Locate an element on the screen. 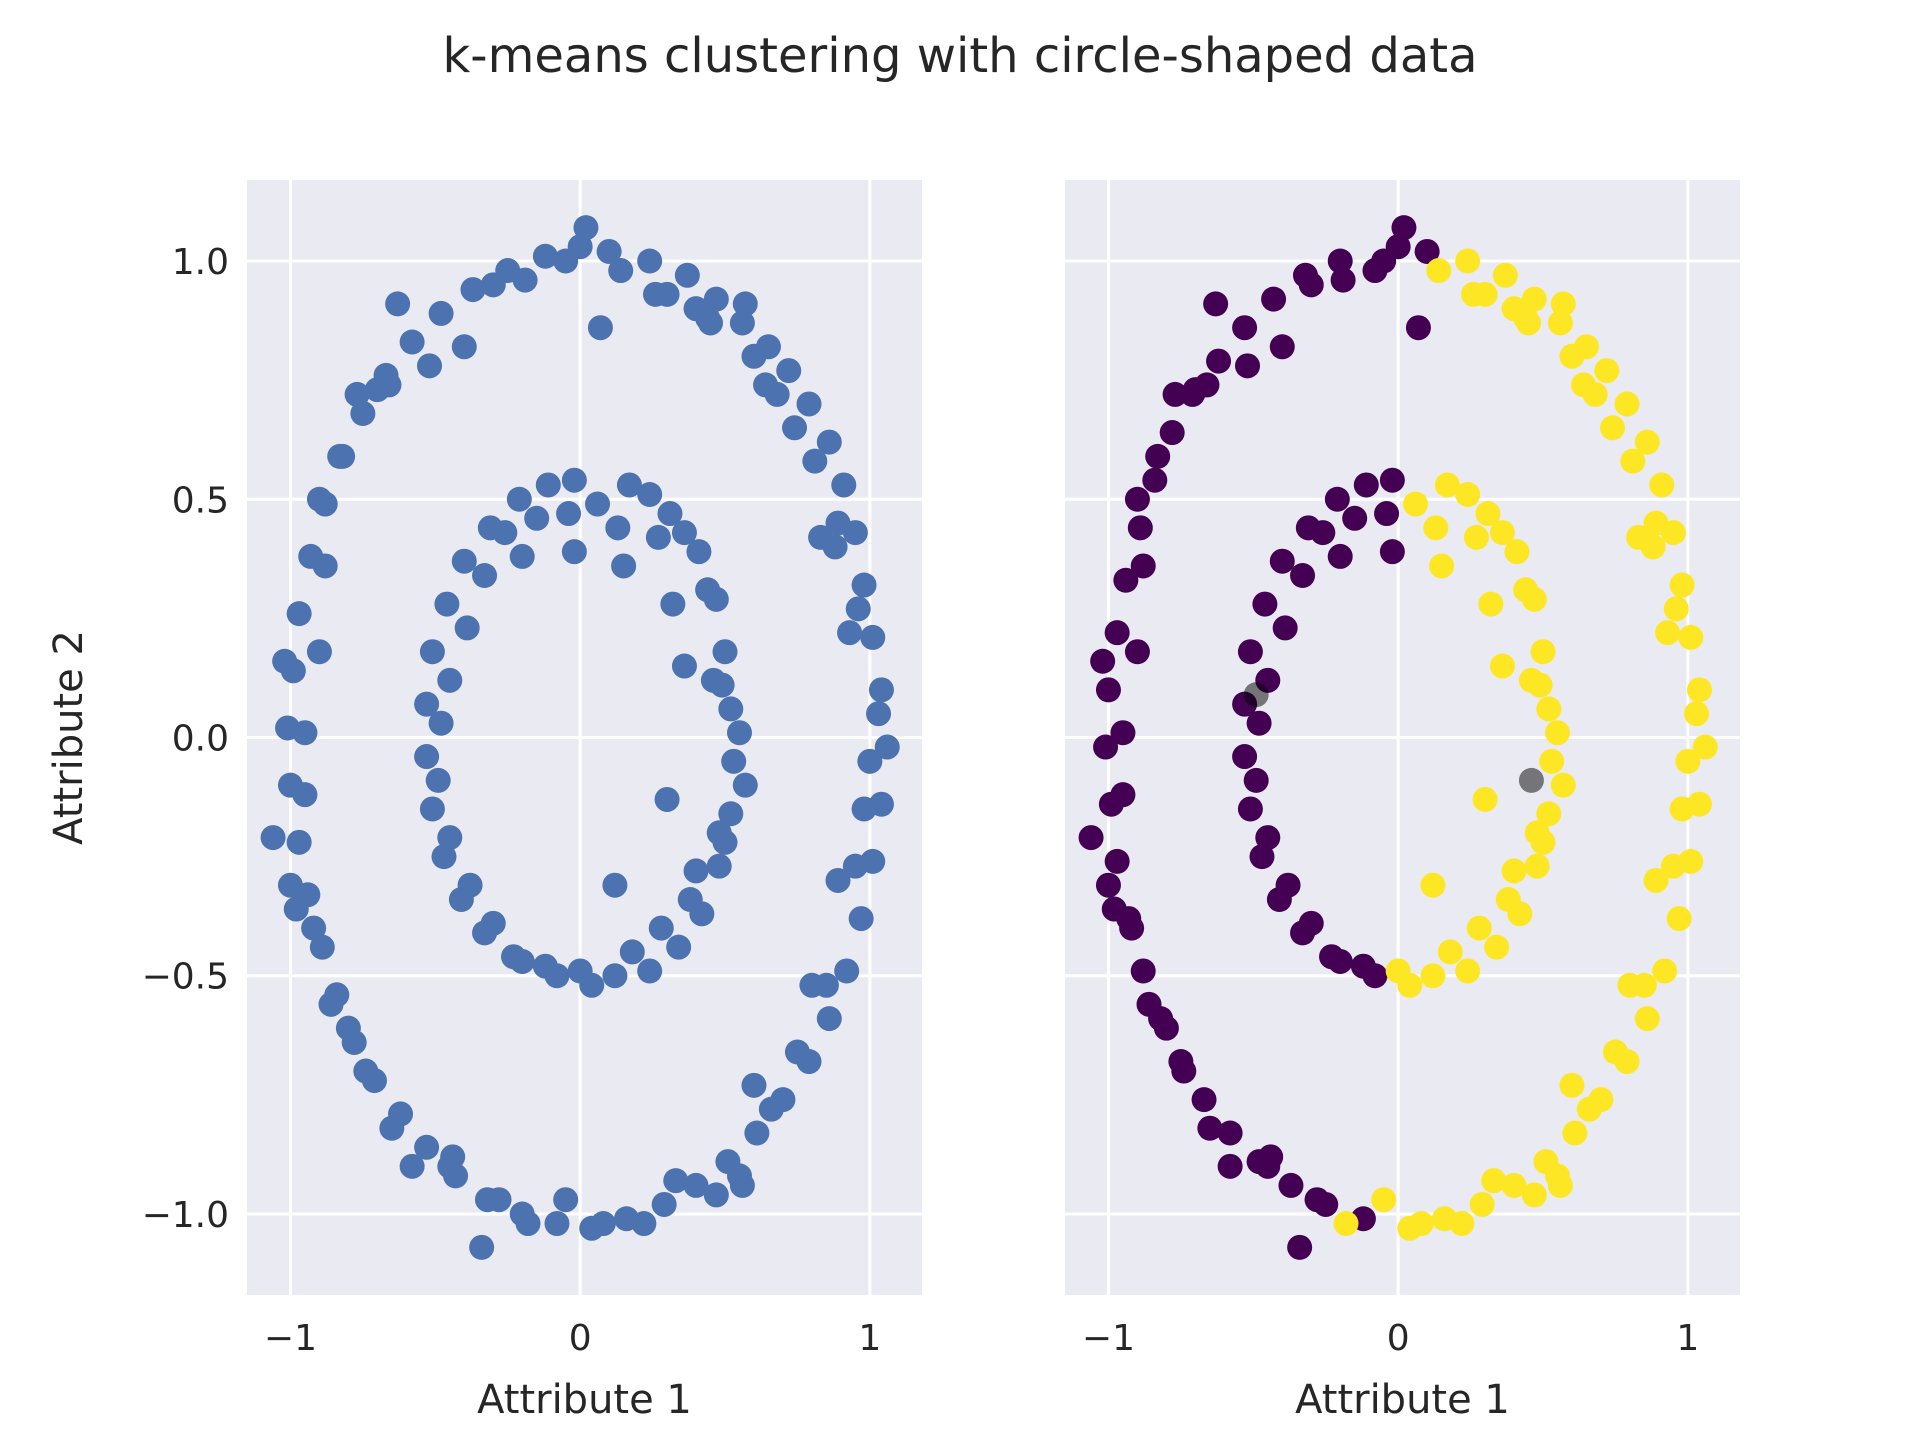 This screenshot has height=1440, width=1920. x-tick-label: 1 is located at coordinates (1687, 1338).